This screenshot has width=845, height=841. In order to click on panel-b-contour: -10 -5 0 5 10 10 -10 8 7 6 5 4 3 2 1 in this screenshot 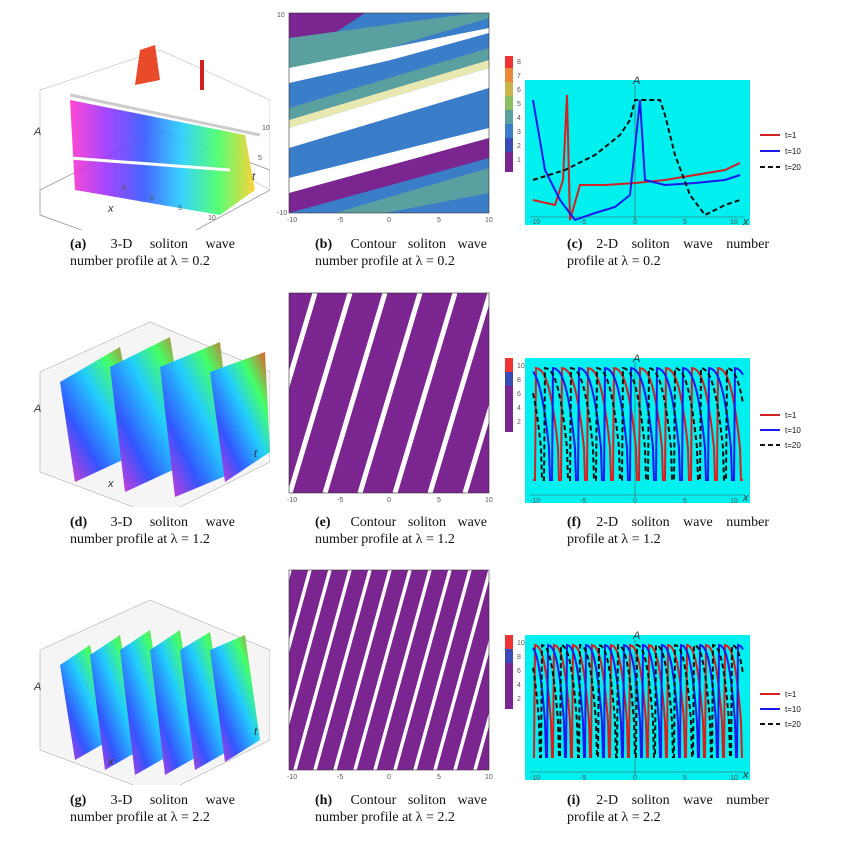, I will do `click(400, 119)`.